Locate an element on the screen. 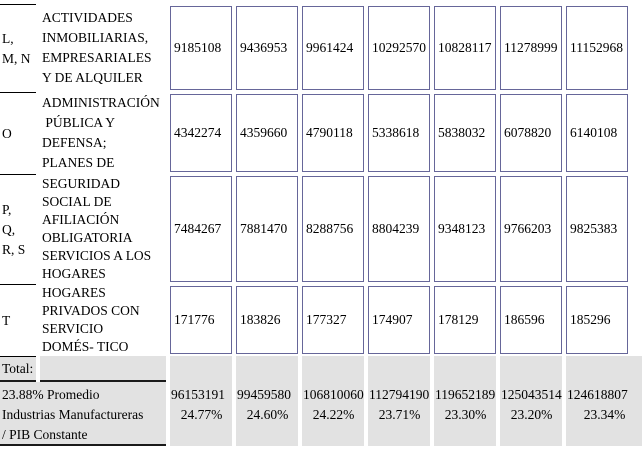 This screenshot has height=452, width=642. total-value-cell: 119652189 23.30% is located at coordinates (465, 414).